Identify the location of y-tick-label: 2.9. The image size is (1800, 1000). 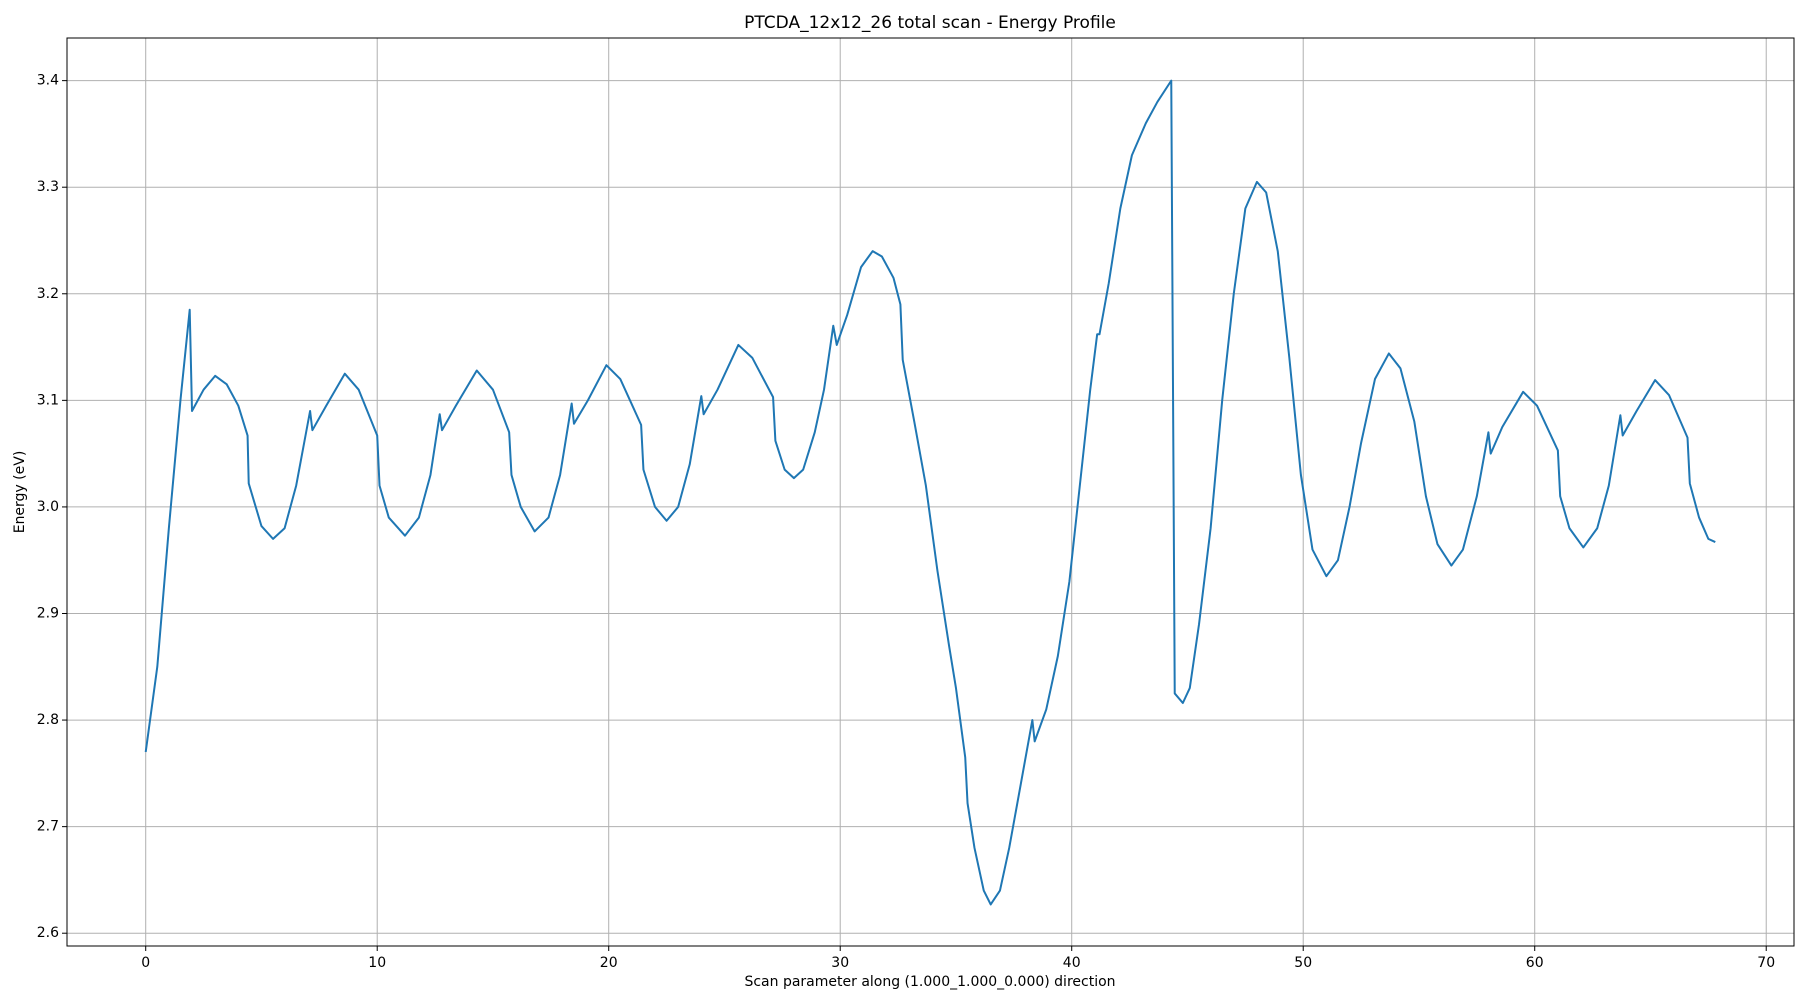
(48, 613).